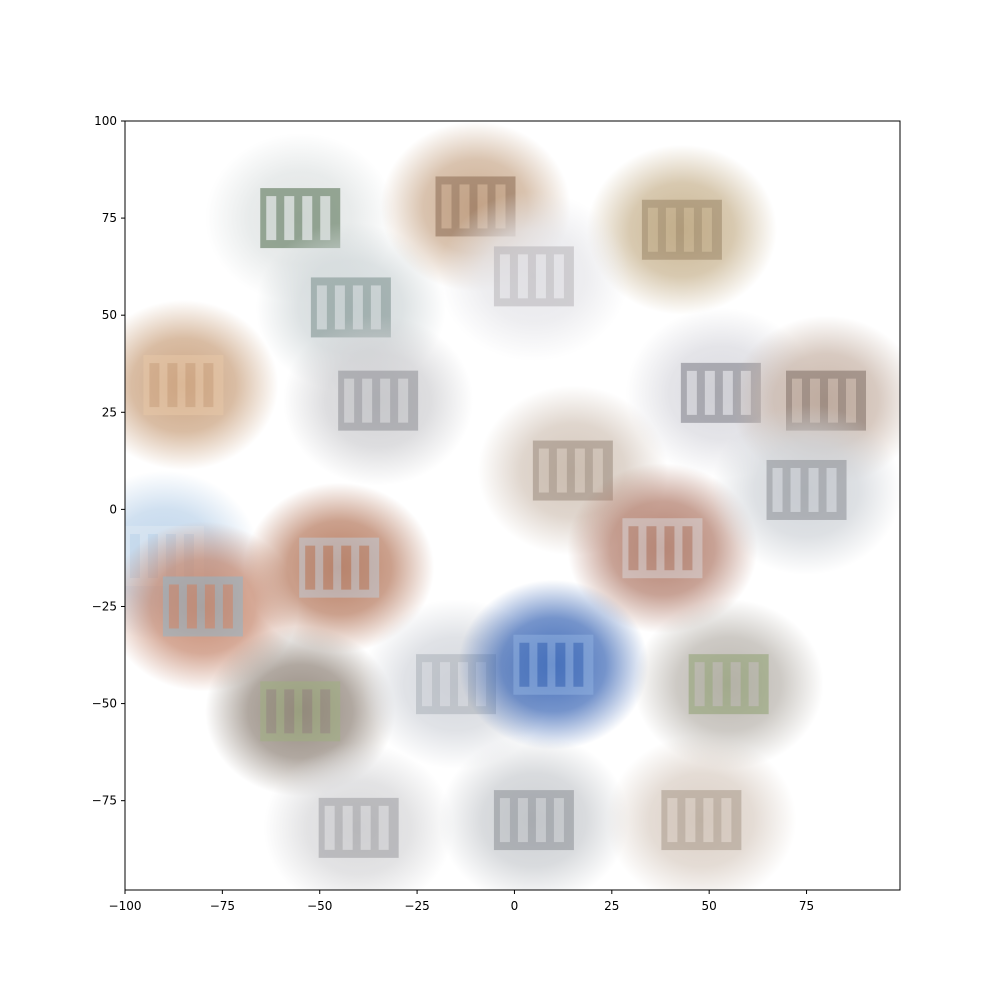 The width and height of the screenshot is (1000, 1000). Describe the element at coordinates (701, 812) in the screenshot. I see `collage-tile-timber-frame-hall` at that location.